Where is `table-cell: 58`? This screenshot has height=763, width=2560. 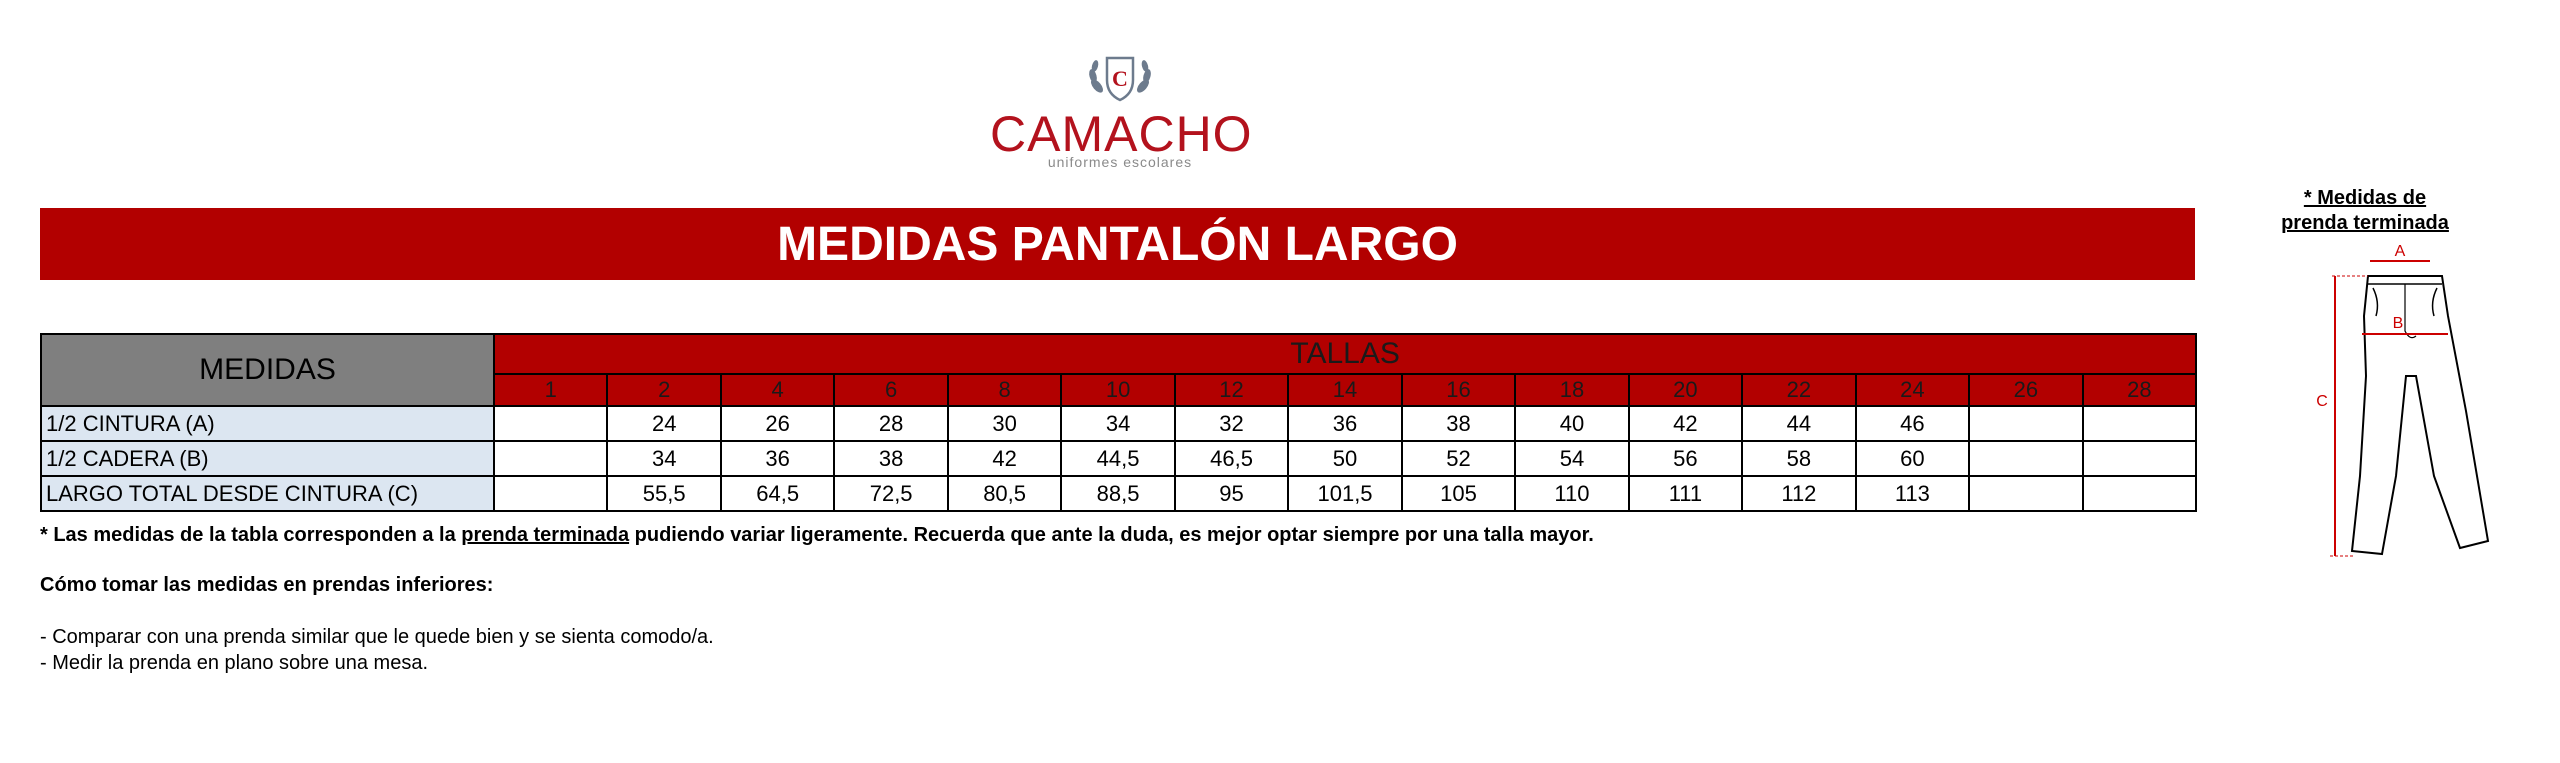 table-cell: 58 is located at coordinates (1799, 458).